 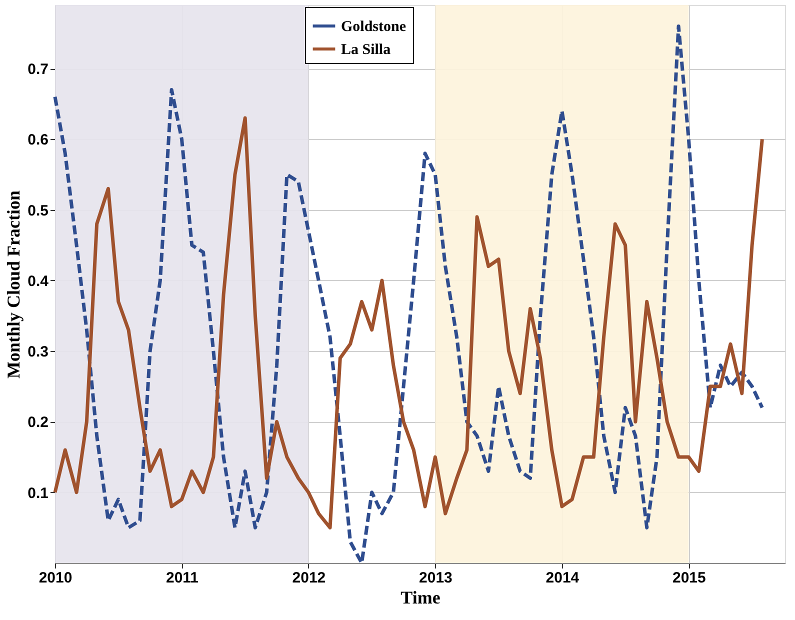 I want to click on y-tick-label: 0.2, so click(x=38, y=423).